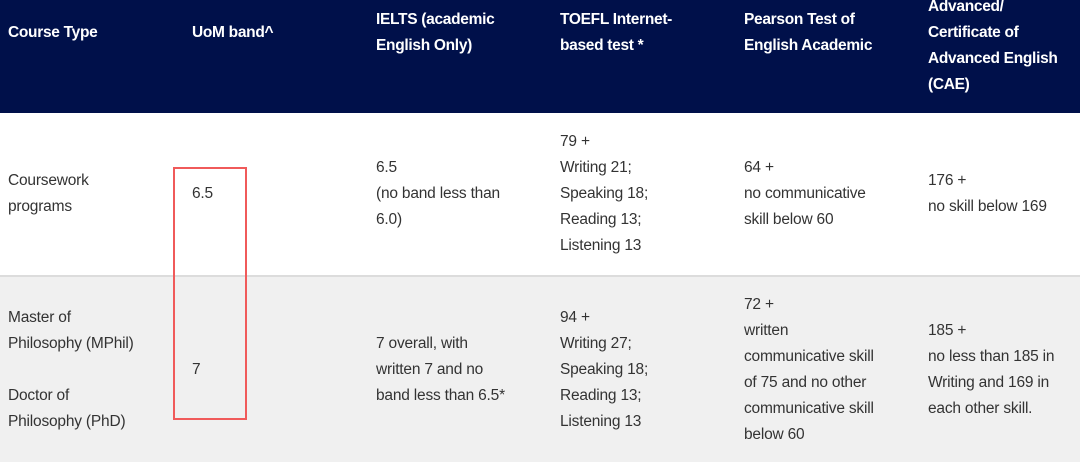 The image size is (1080, 462). I want to click on header-text: UoM band^, so click(233, 32).